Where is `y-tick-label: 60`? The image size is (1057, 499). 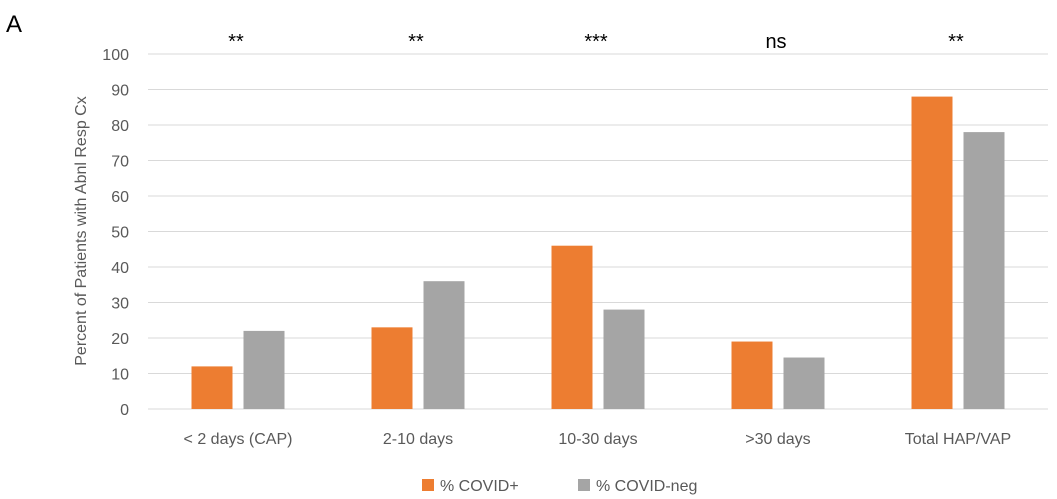 y-tick-label: 60 is located at coordinates (120, 197).